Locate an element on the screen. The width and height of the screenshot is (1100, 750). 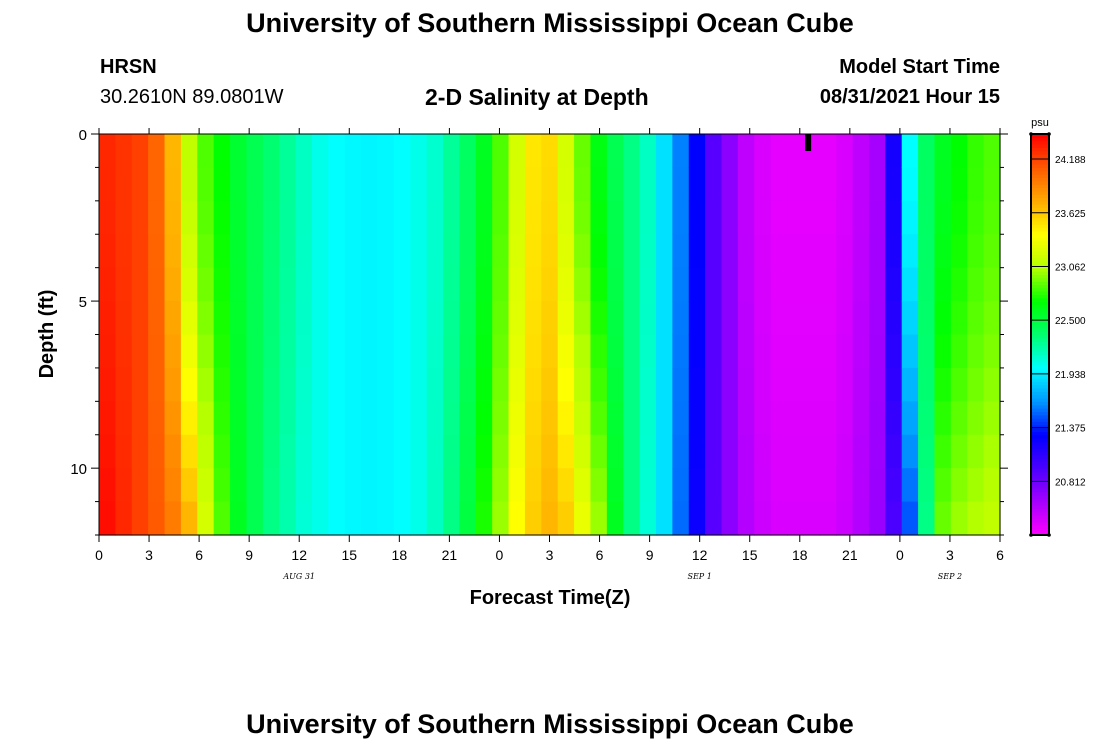
colorbar-unit: psu is located at coordinates (1040, 123).